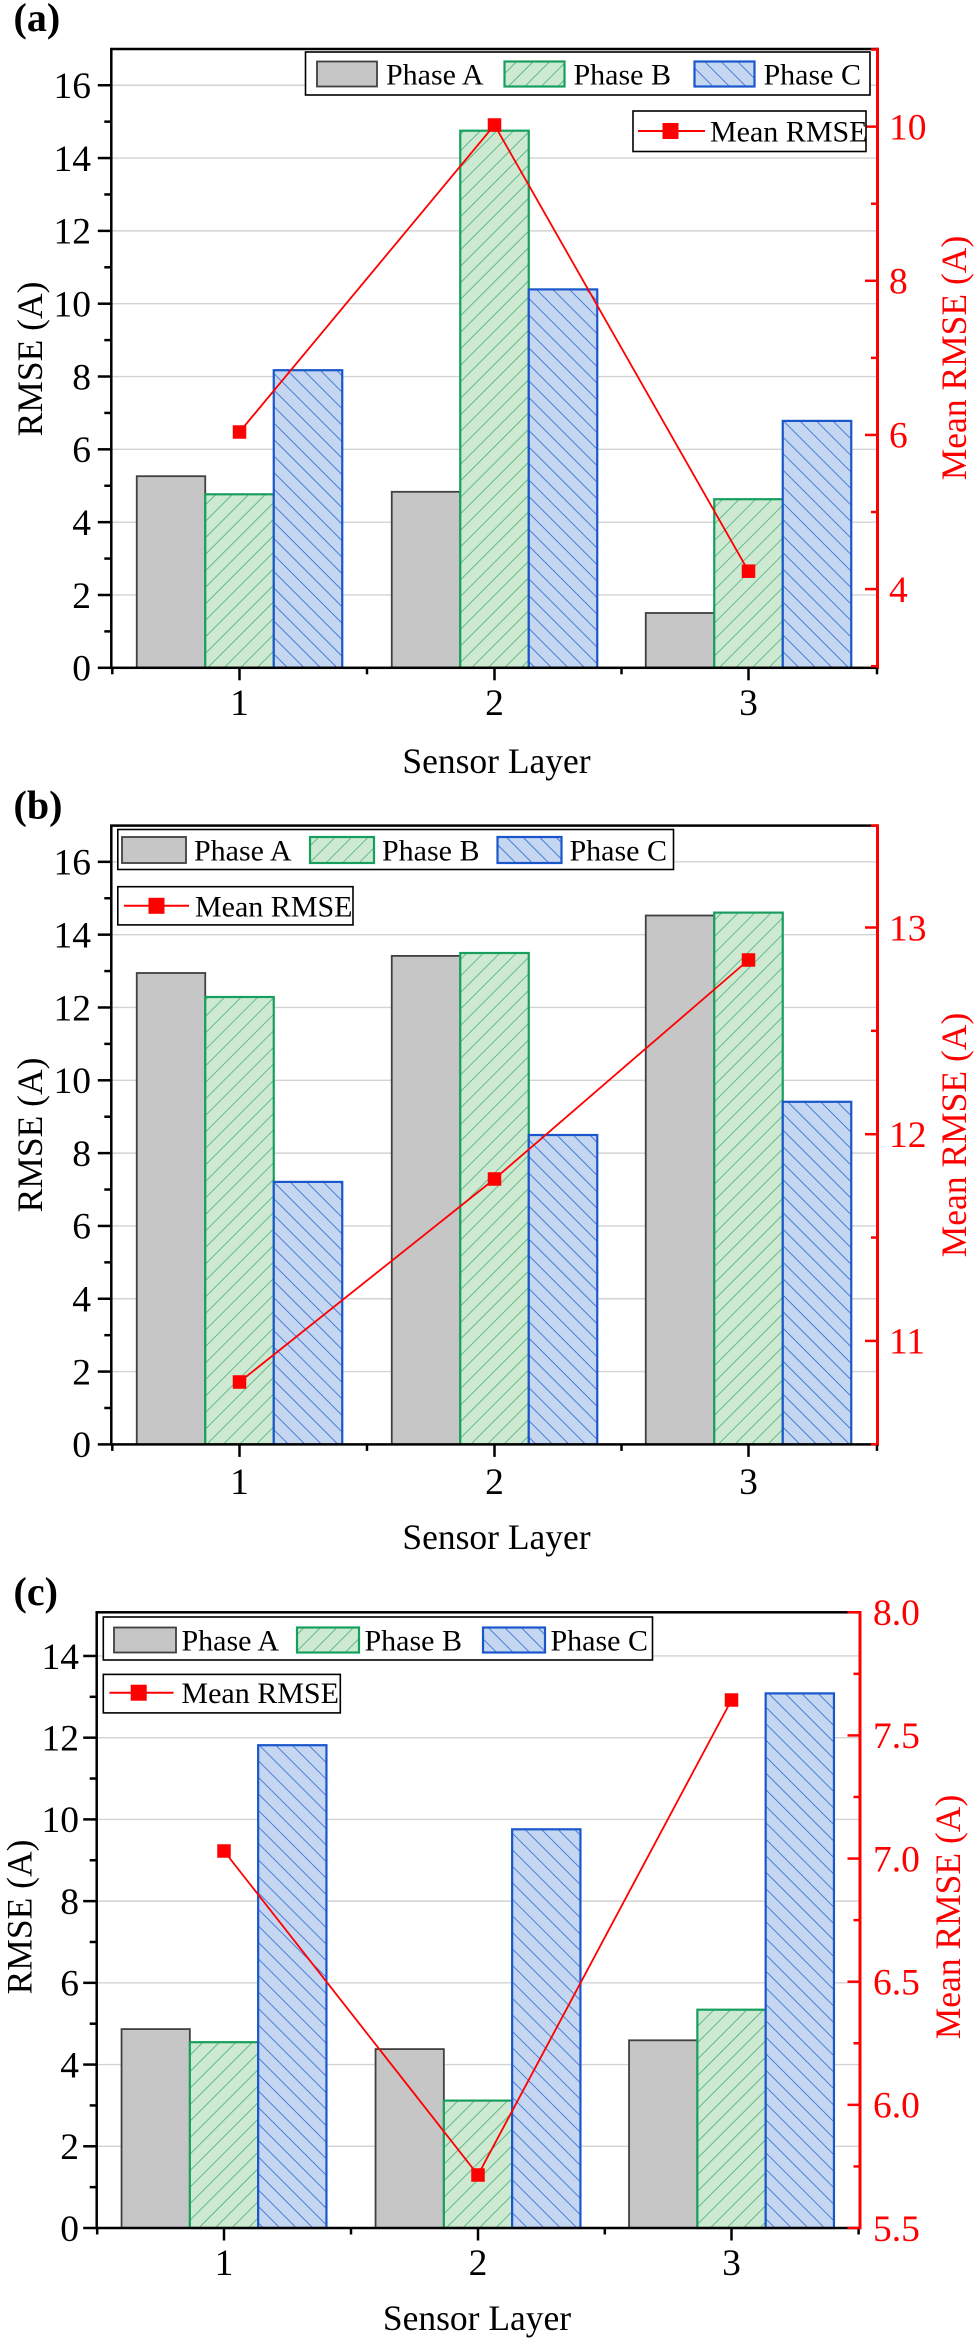 The width and height of the screenshot is (975, 2343). Describe the element at coordinates (896, 1859) in the screenshot. I see `svg-text: 7.0` at that location.